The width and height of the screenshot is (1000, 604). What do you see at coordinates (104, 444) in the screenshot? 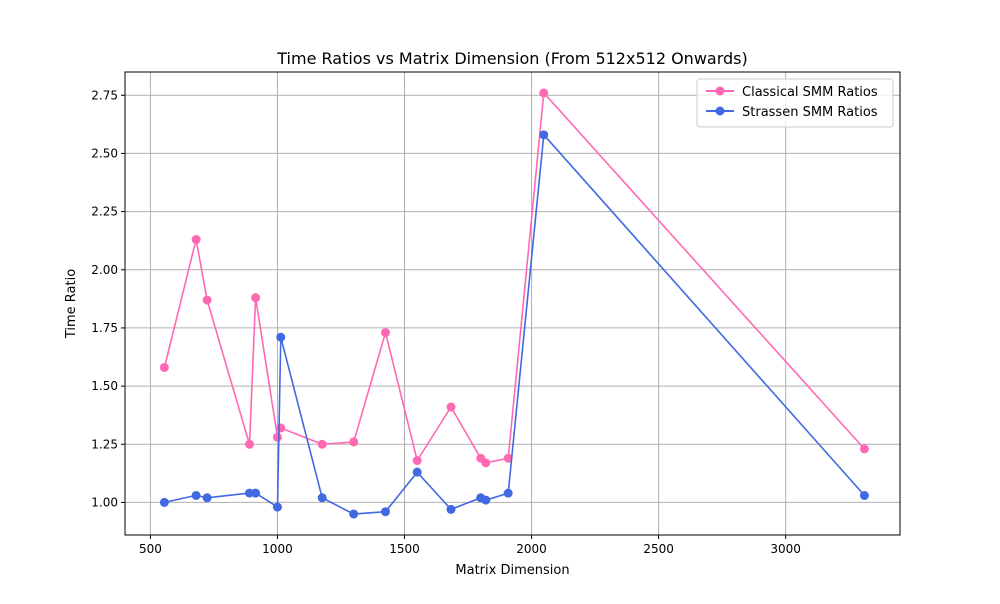
I see `y-tick-label: 1.25` at bounding box center [104, 444].